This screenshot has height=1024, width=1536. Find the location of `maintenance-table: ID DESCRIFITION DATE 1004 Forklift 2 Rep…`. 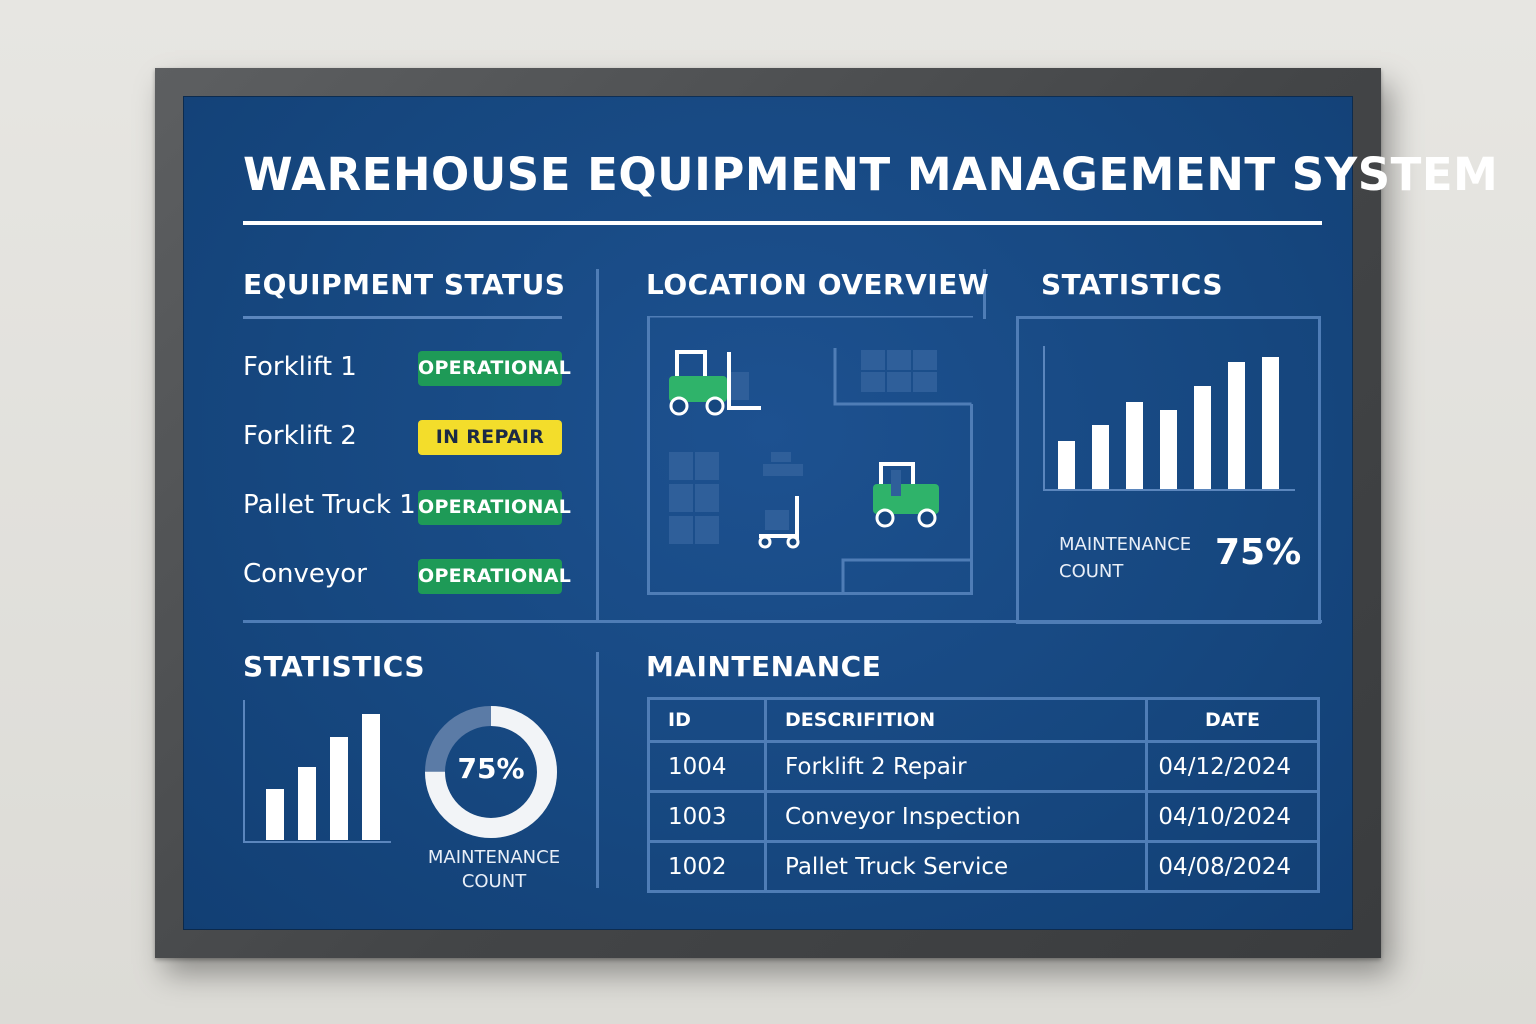

maintenance-table: ID DESCRIFITION DATE 1004 Forklift 2 Rep… is located at coordinates (983, 795).